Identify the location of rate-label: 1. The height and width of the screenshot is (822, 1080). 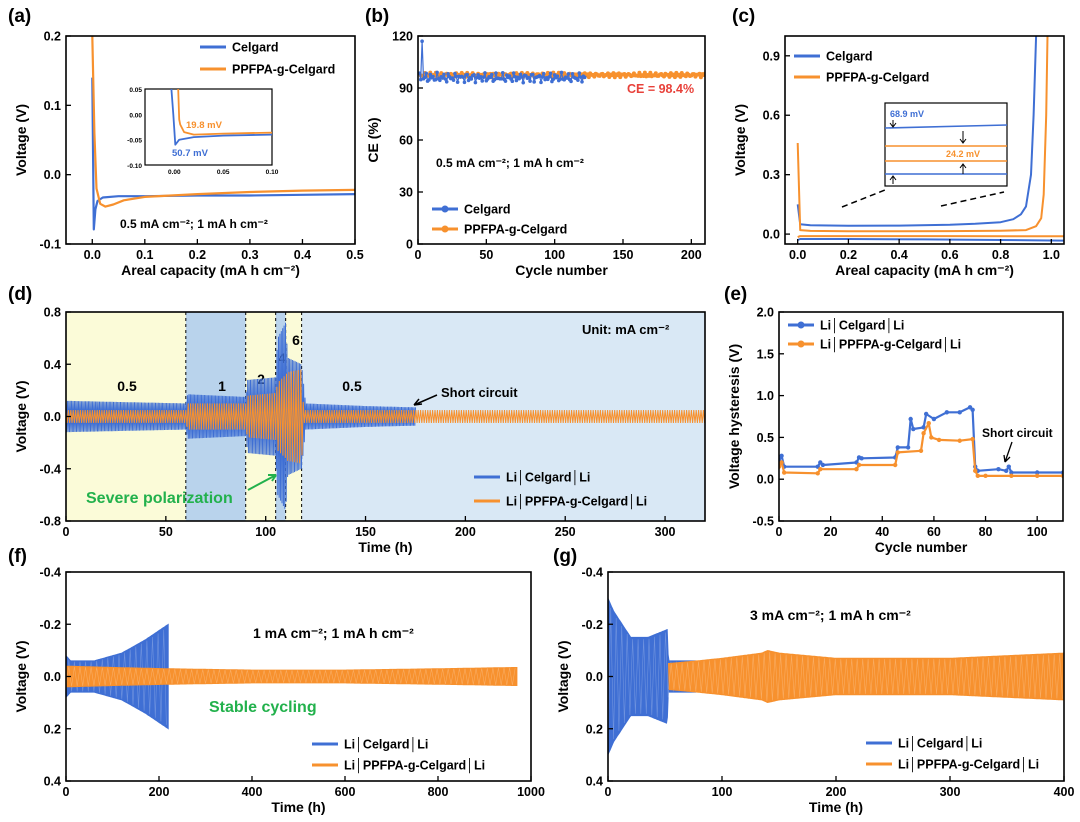
(222, 386).